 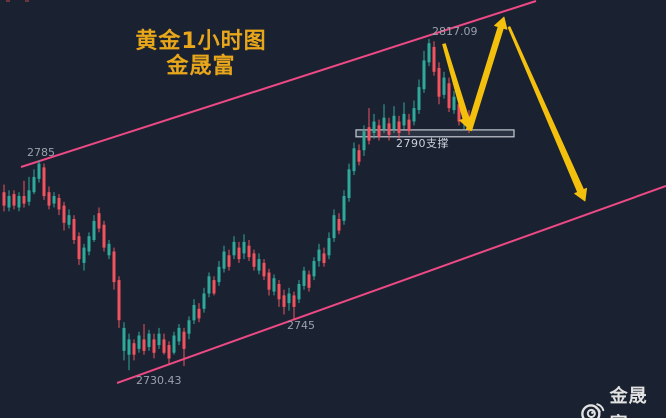 What do you see at coordinates (301, 325) in the screenshot?
I see `price-label-2745: 2745` at bounding box center [301, 325].